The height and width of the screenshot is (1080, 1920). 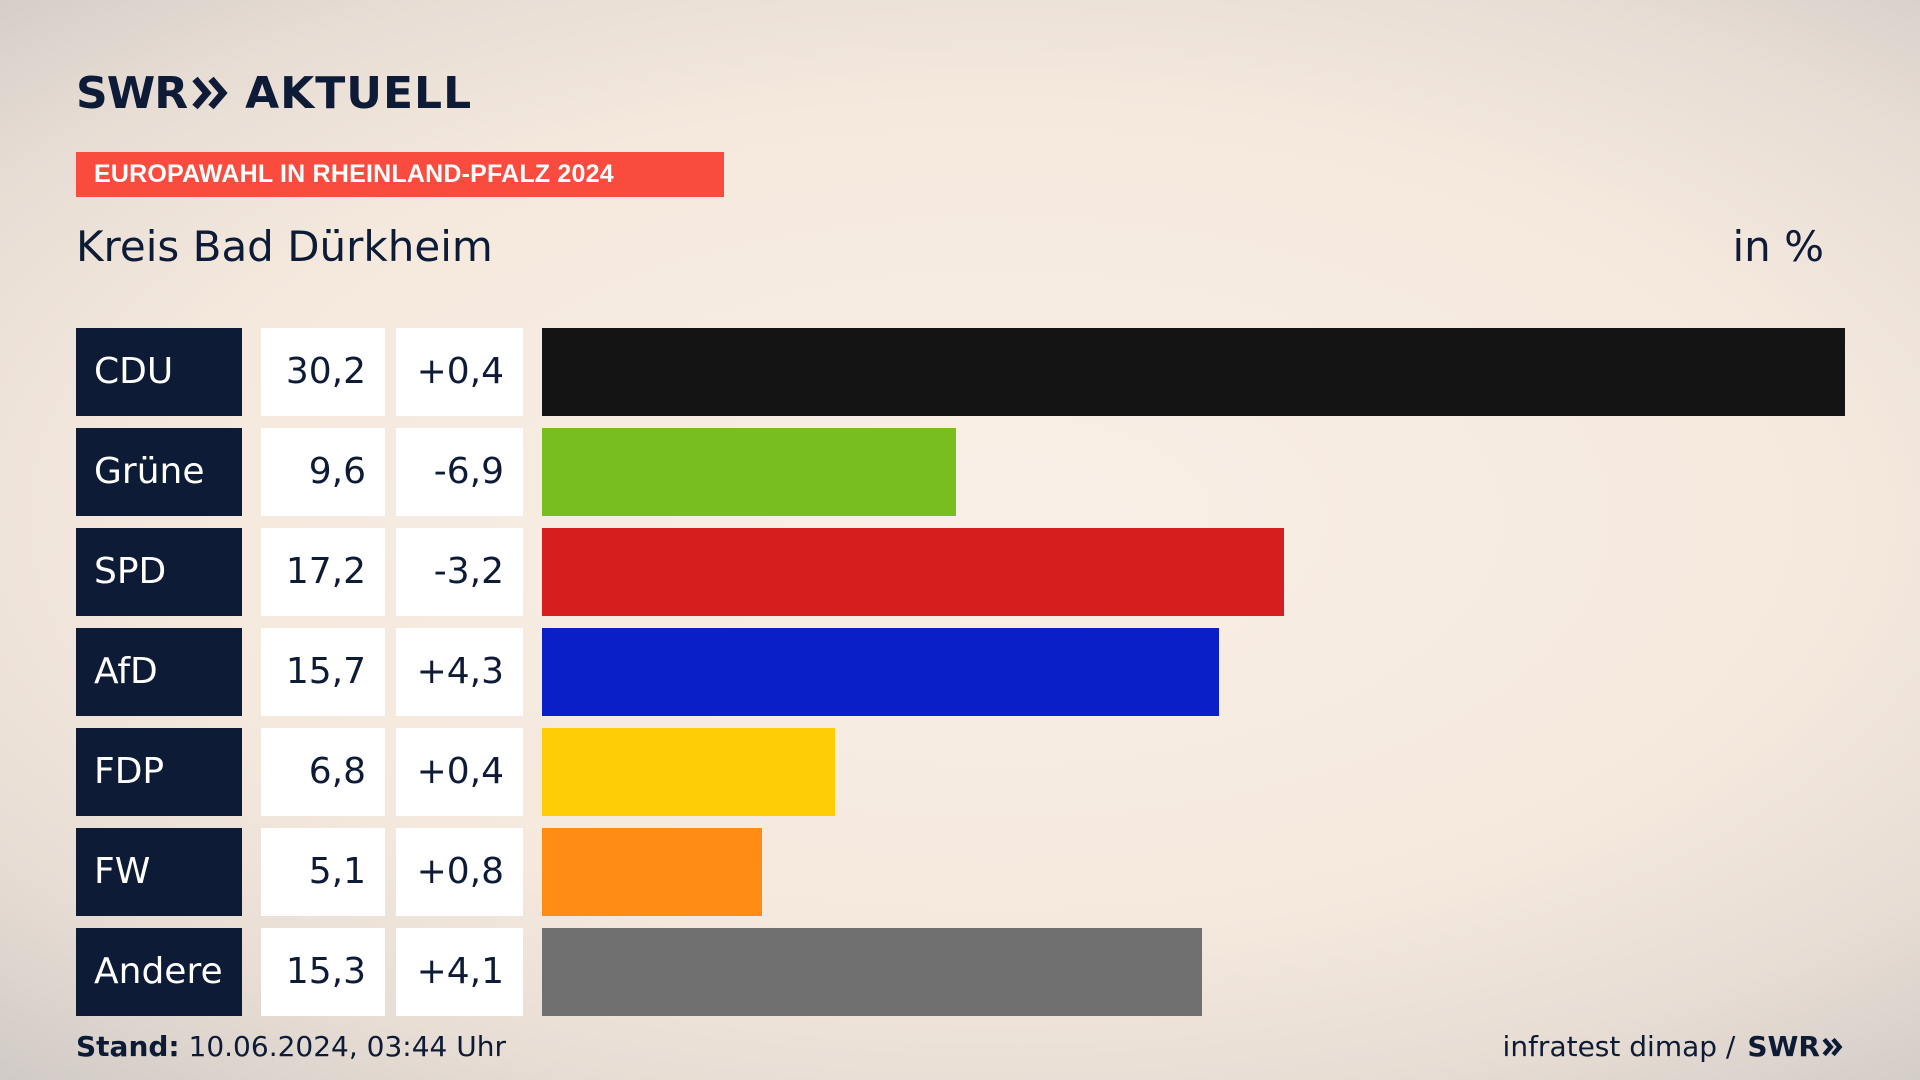 I want to click on result-row: Andere 15,3 +4,1, so click(x=961, y=972).